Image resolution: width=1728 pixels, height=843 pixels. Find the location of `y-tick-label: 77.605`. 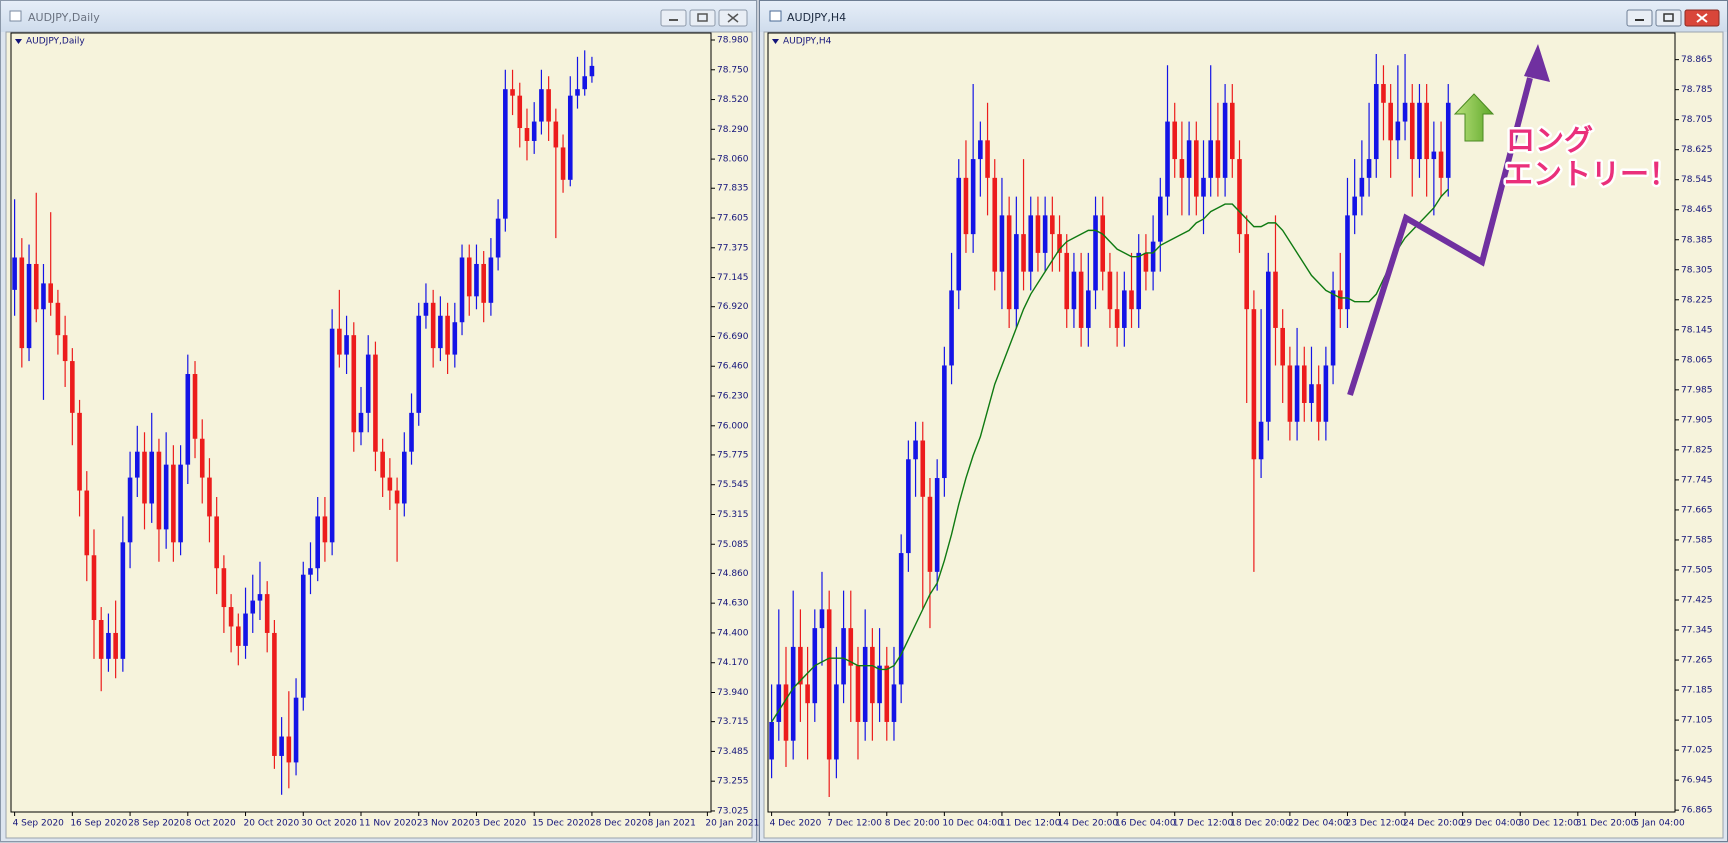

y-tick-label: 77.605 is located at coordinates (733, 219).